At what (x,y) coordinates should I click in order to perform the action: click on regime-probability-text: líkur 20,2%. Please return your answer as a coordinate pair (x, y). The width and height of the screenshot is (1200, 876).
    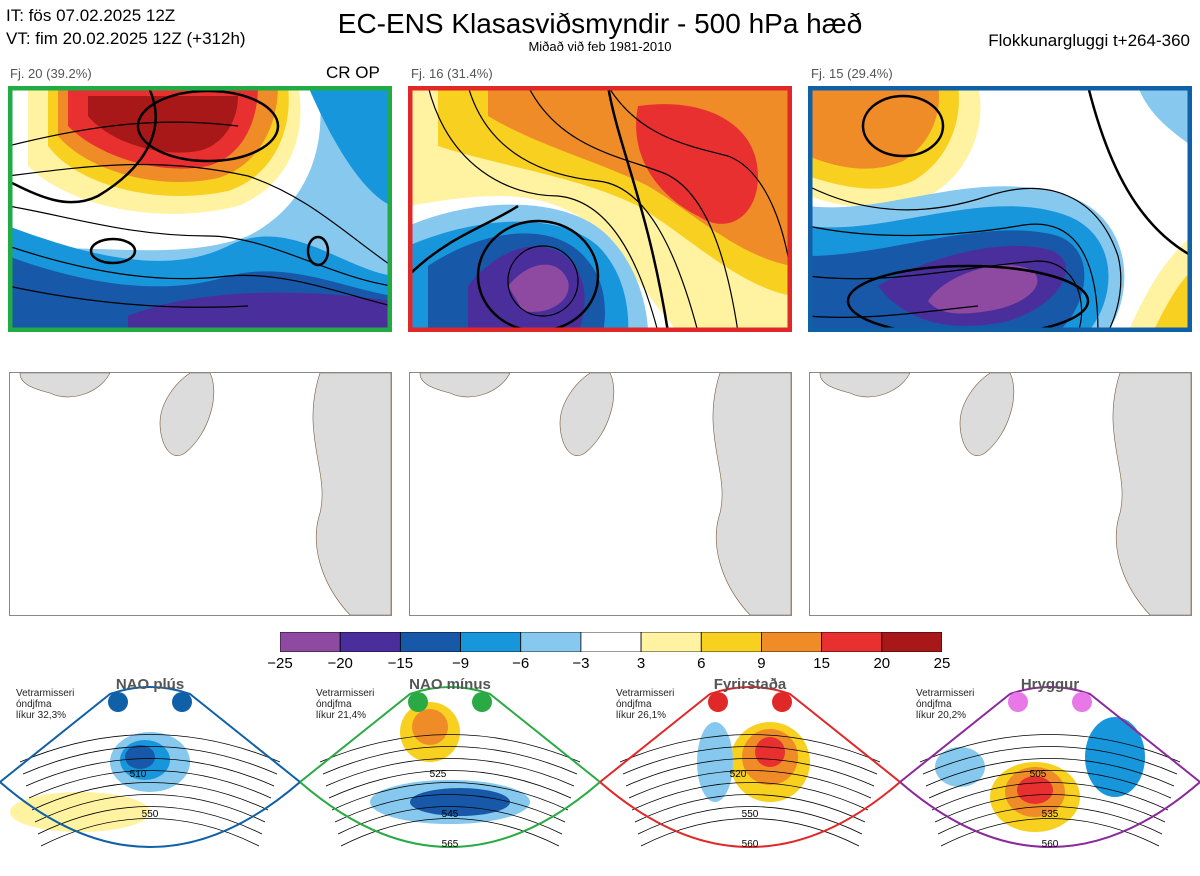
    Looking at the image, I should click on (941, 715).